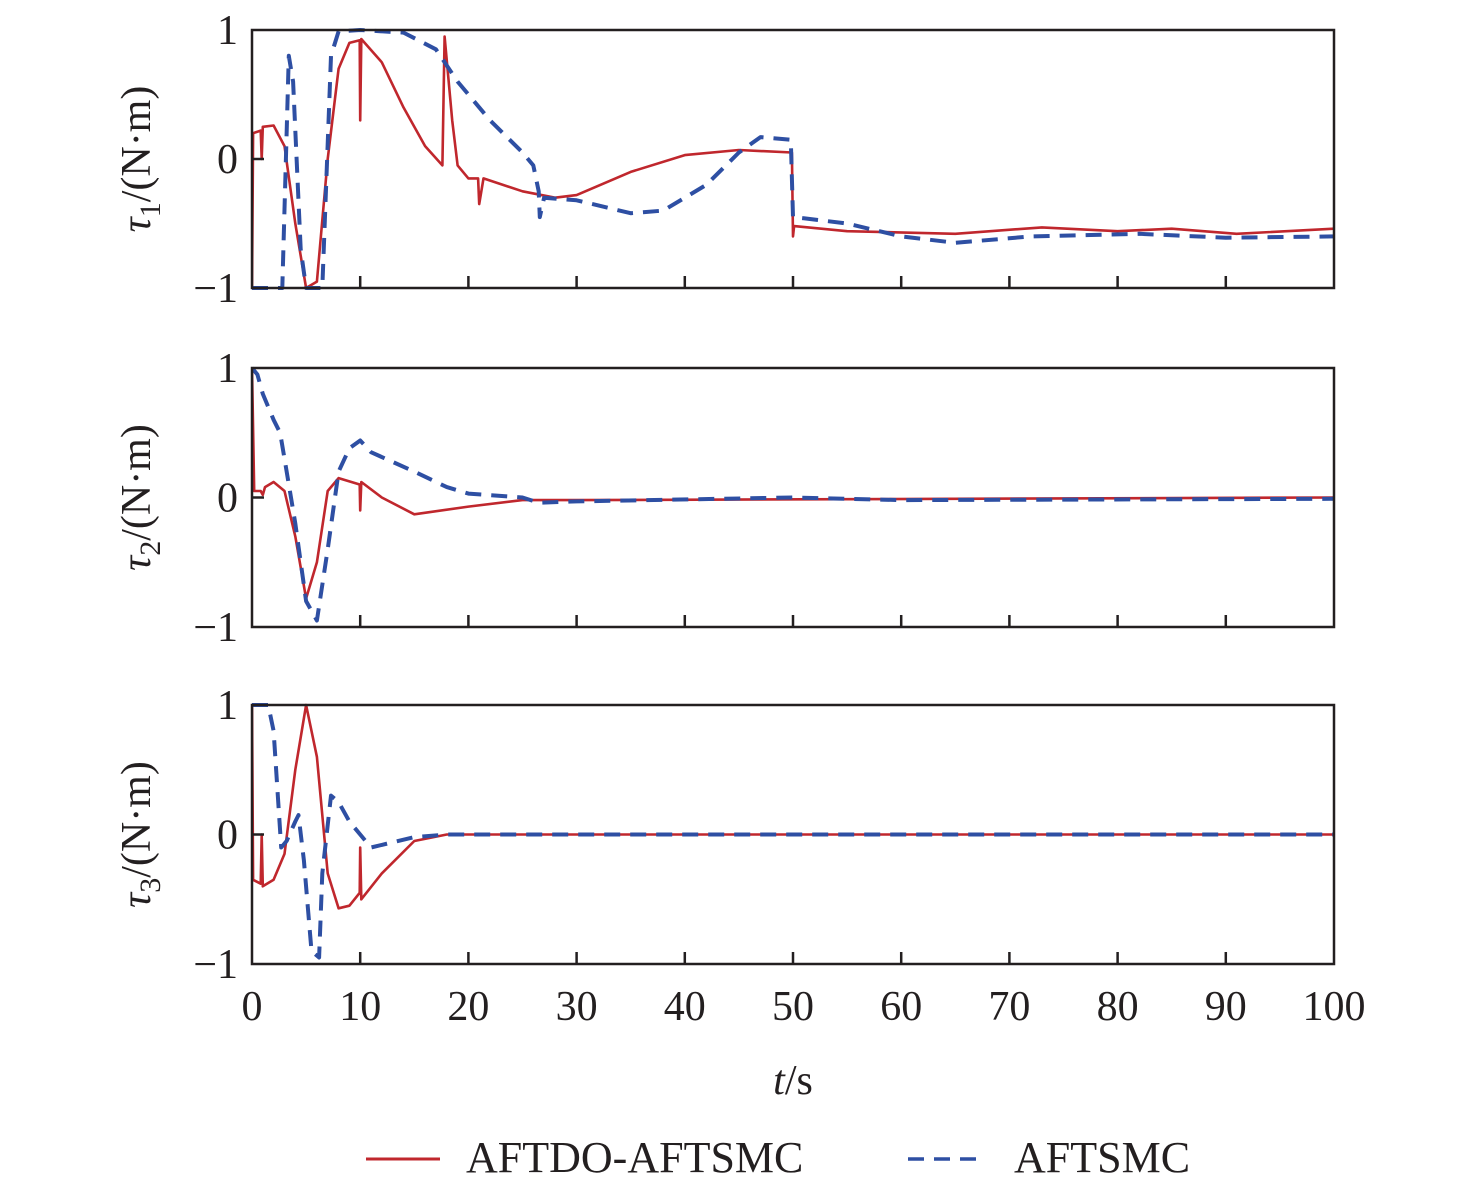 This screenshot has height=1191, width=1476. Describe the element at coordinates (1226, 1007) in the screenshot. I see `x-tick-label: 90` at that location.